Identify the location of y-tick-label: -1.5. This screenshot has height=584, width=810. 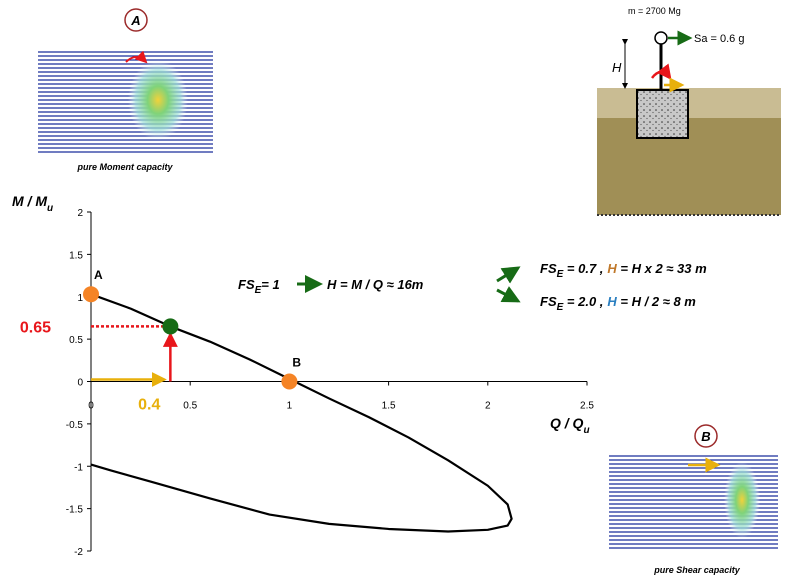
(75, 510).